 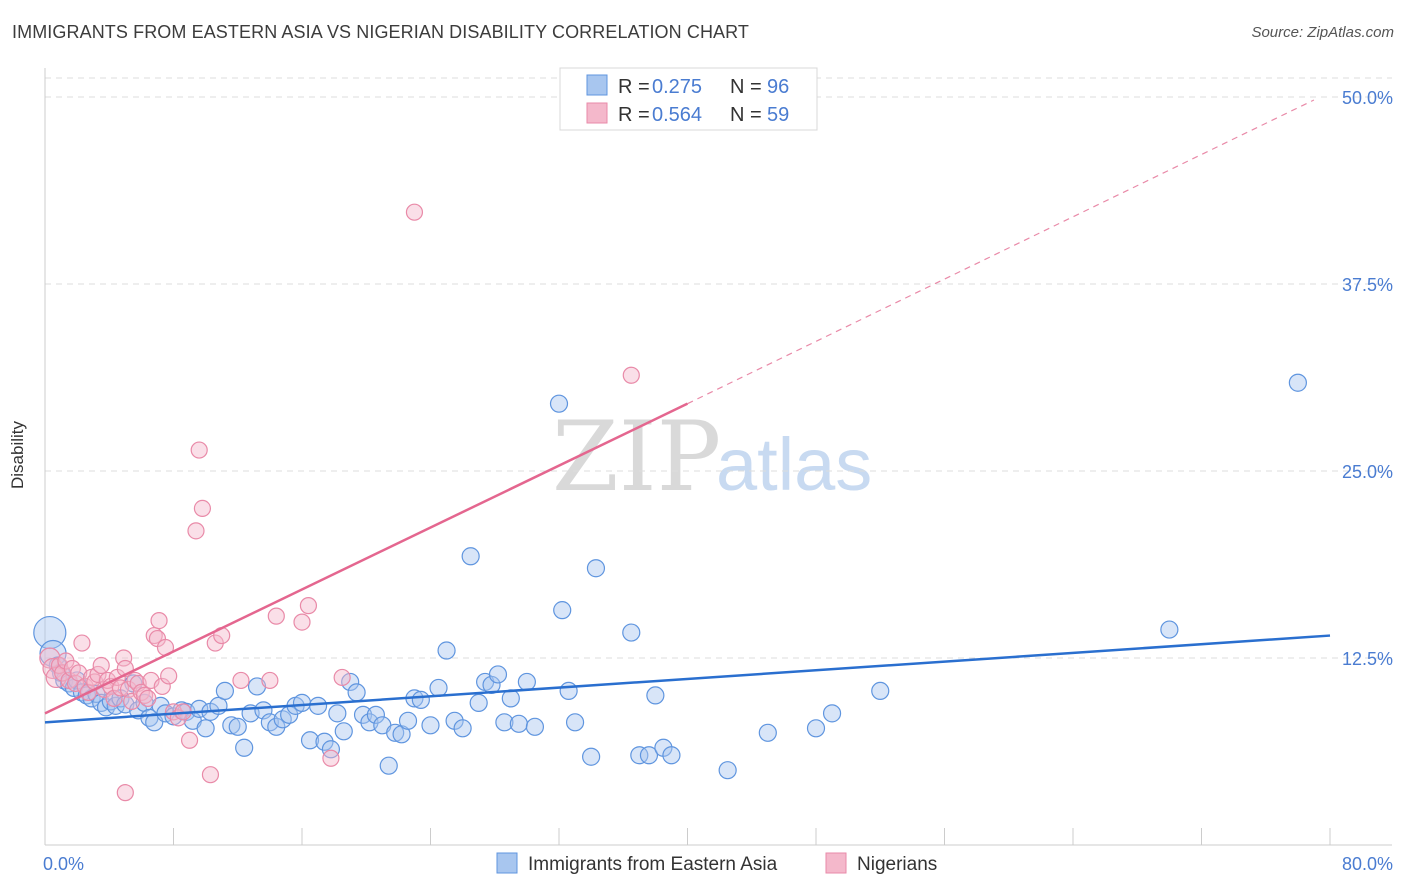 I want to click on legend-r-label-pink: R =, so click(x=634, y=115).